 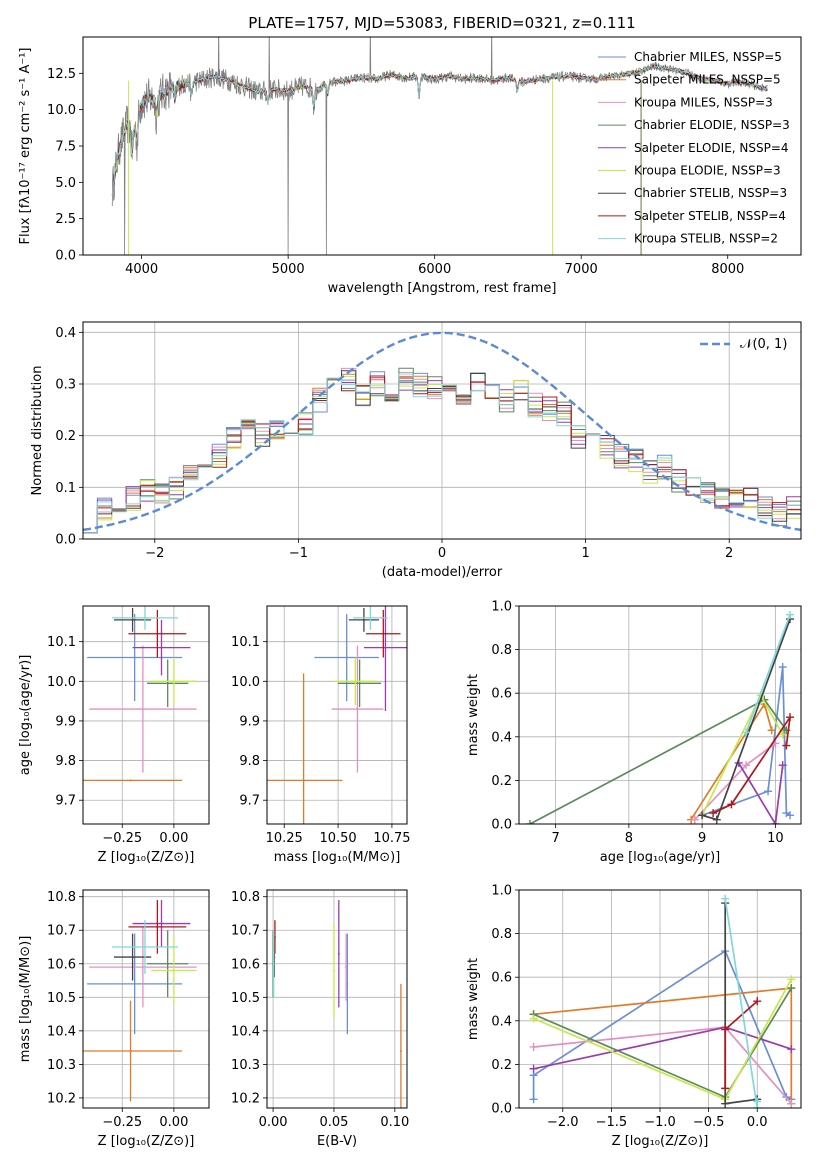 I want to click on legend-label: Salpeter STELIB, NSSP=4, so click(x=710, y=216).